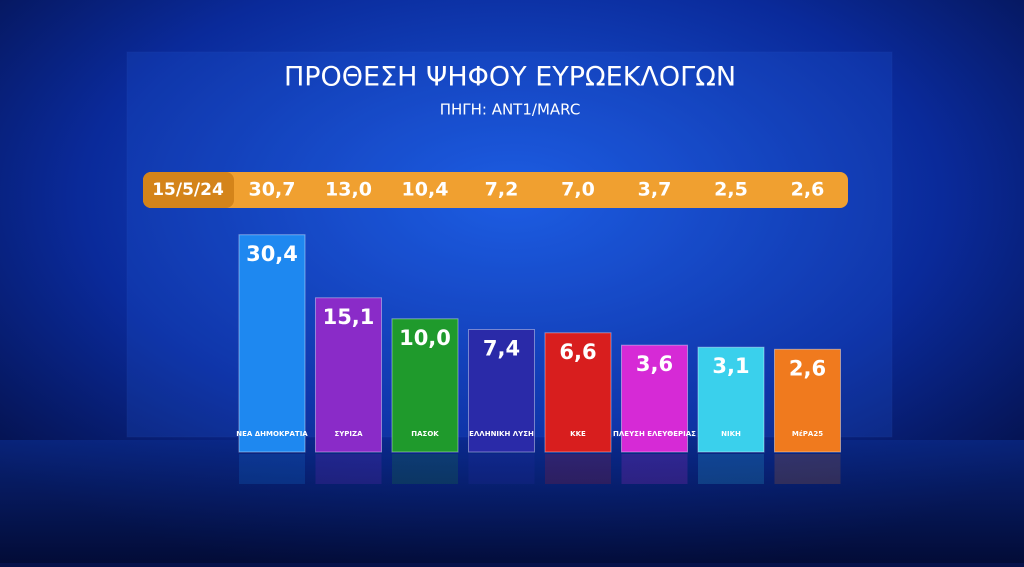  I want to click on value-label: 15,1, so click(349, 317).